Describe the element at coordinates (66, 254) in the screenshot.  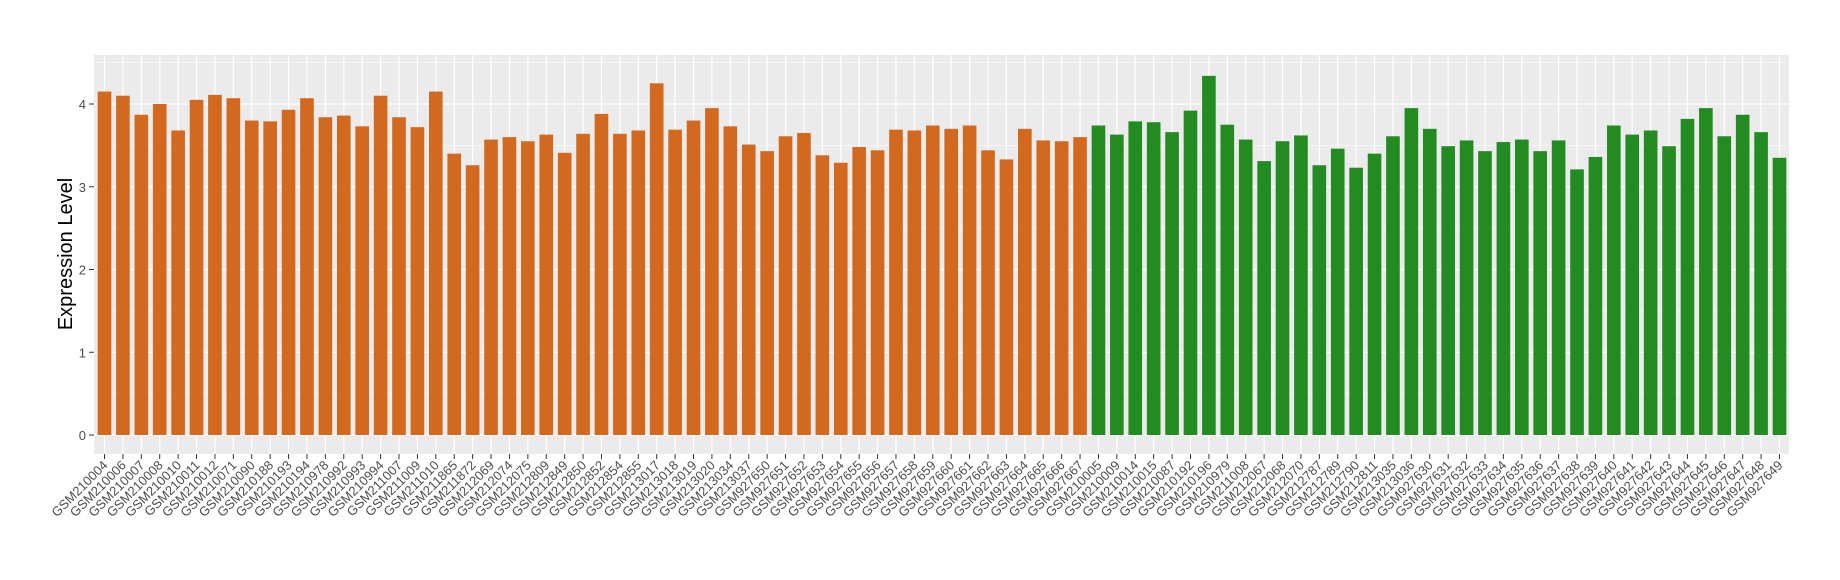
I see `y-axis-title: Expression Level` at that location.